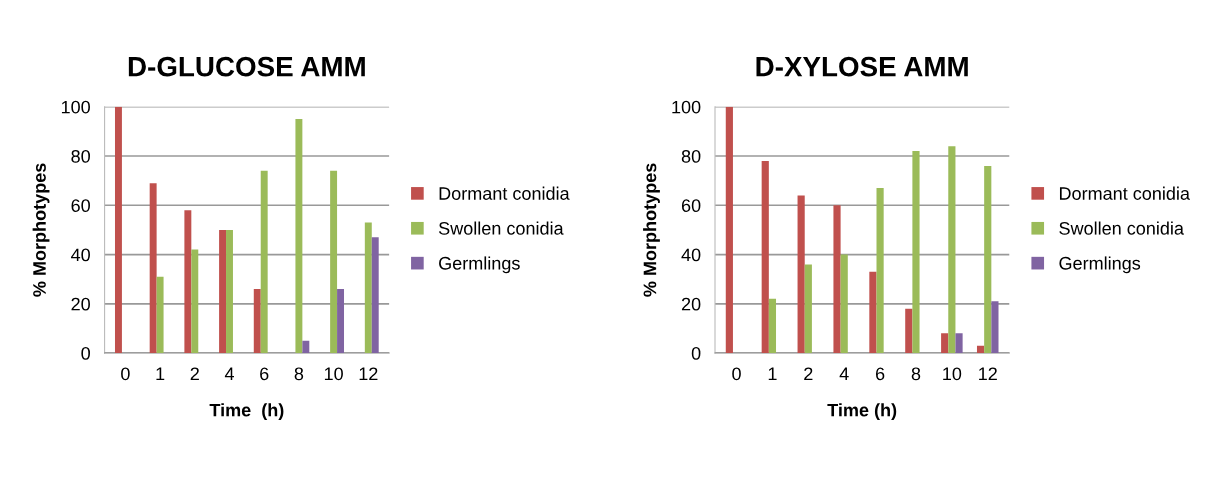 The image size is (1216, 481). I want to click on chart-title: D-GLUCOSE AMM, so click(246, 66).